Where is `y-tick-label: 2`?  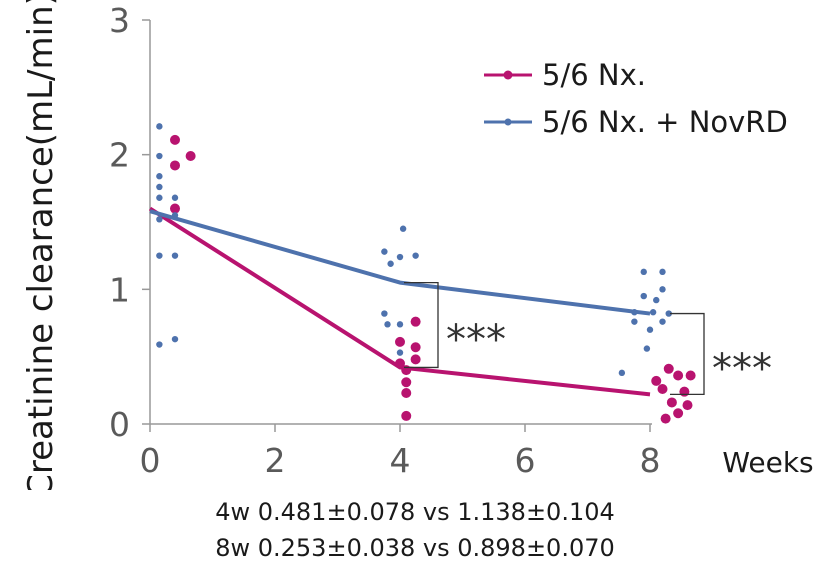 y-tick-label: 2 is located at coordinates (119, 155).